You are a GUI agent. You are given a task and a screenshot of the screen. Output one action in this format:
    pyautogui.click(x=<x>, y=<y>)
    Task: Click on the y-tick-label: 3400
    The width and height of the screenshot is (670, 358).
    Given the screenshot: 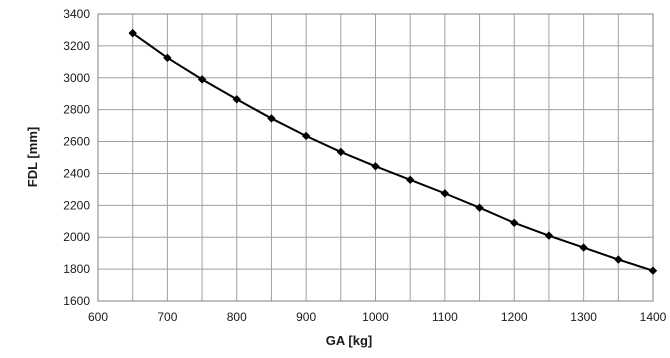 What is the action you would take?
    pyautogui.click(x=76, y=14)
    